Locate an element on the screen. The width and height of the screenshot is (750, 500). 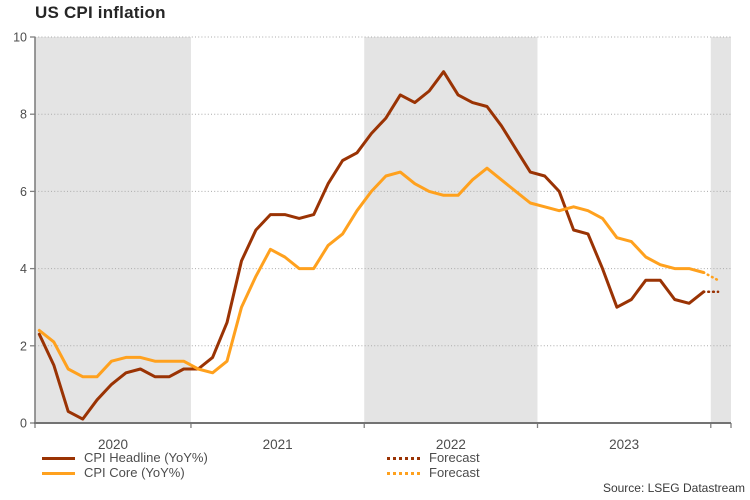
x-year-label: 2022 is located at coordinates (451, 444).